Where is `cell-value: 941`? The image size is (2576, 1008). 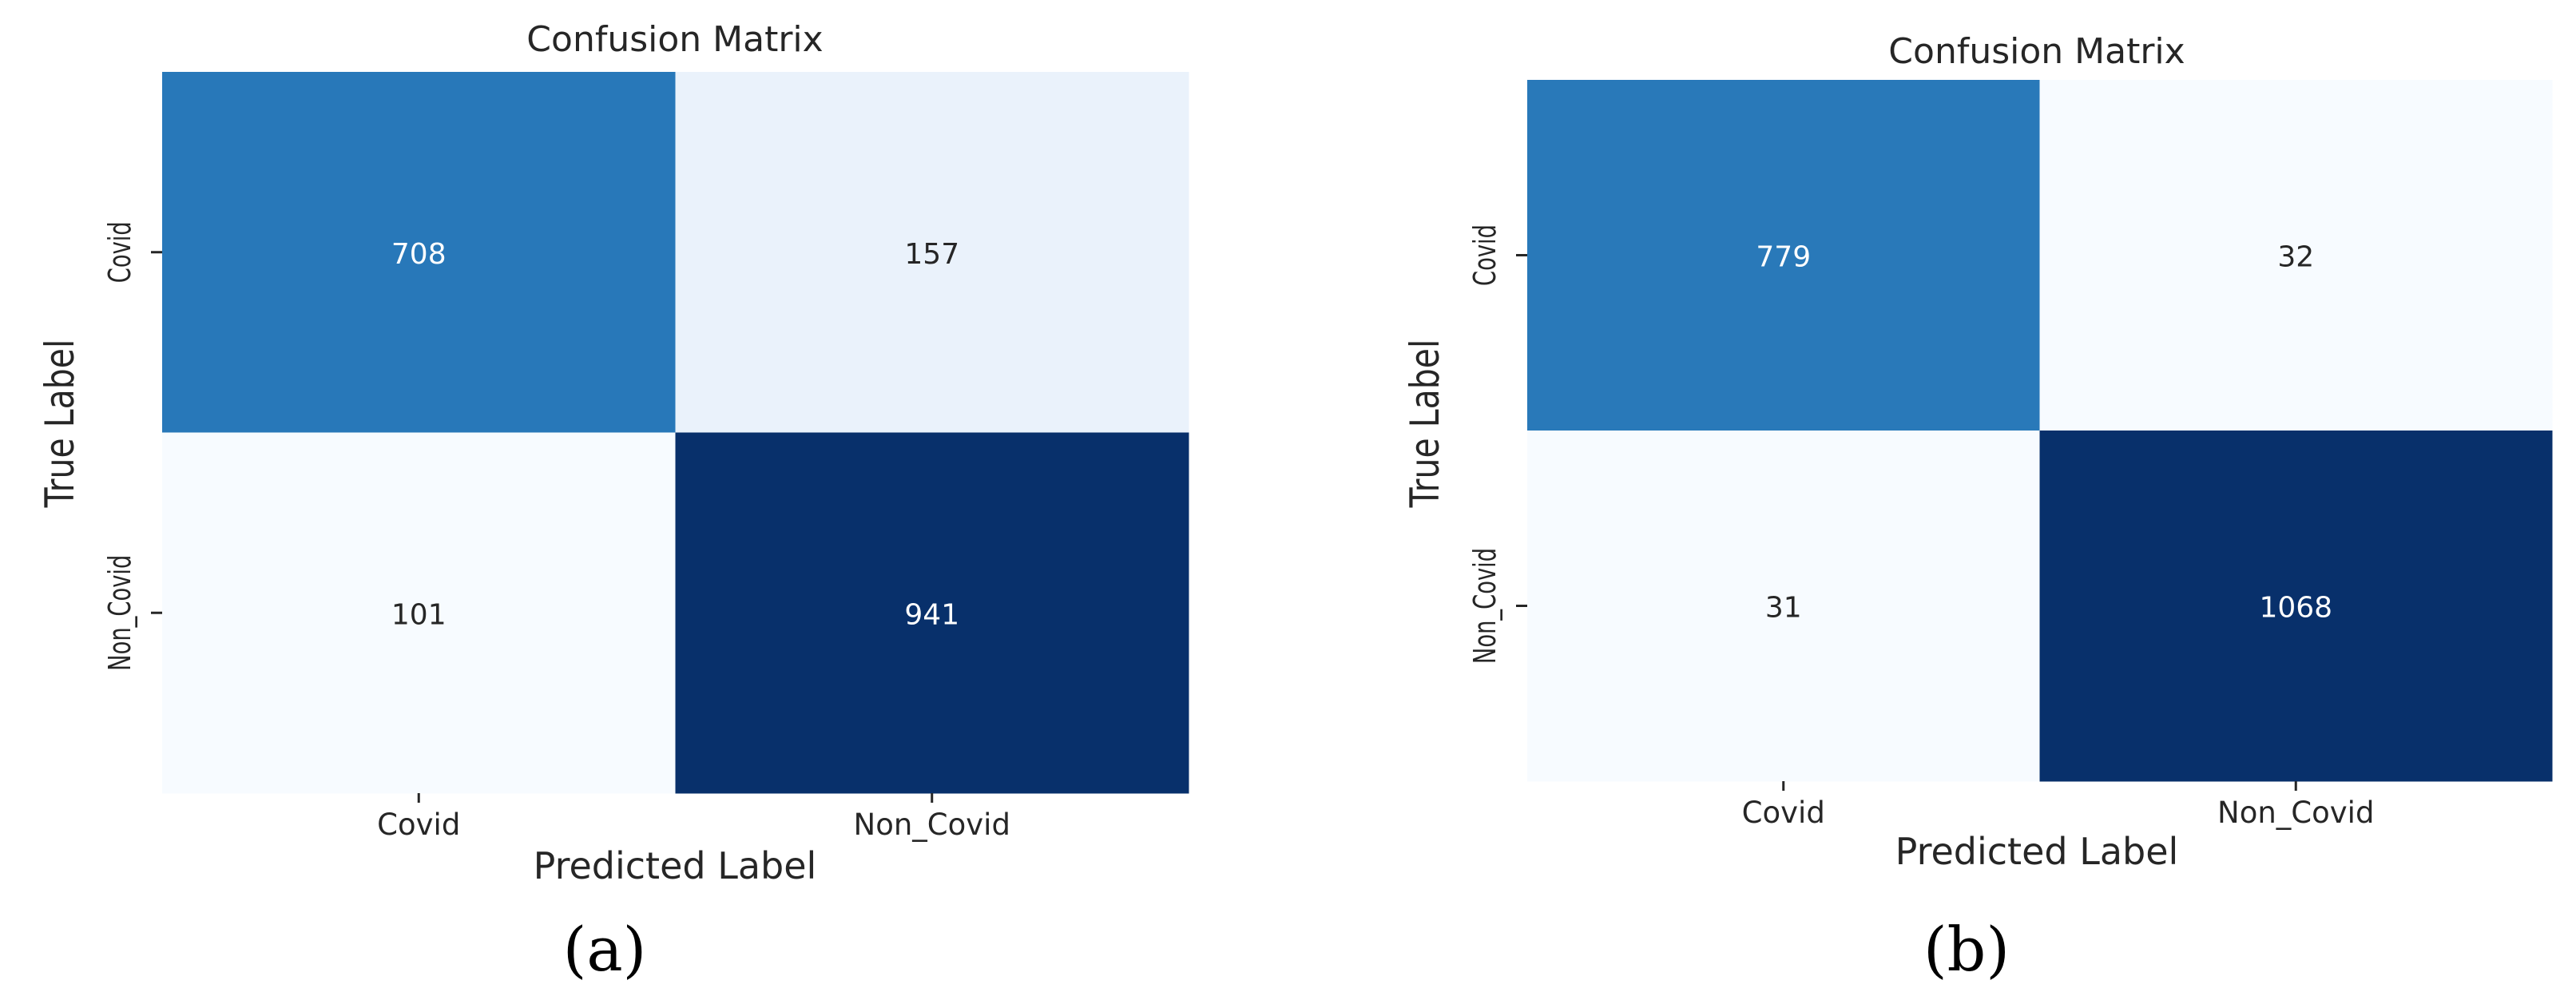 cell-value: 941 is located at coordinates (931, 614).